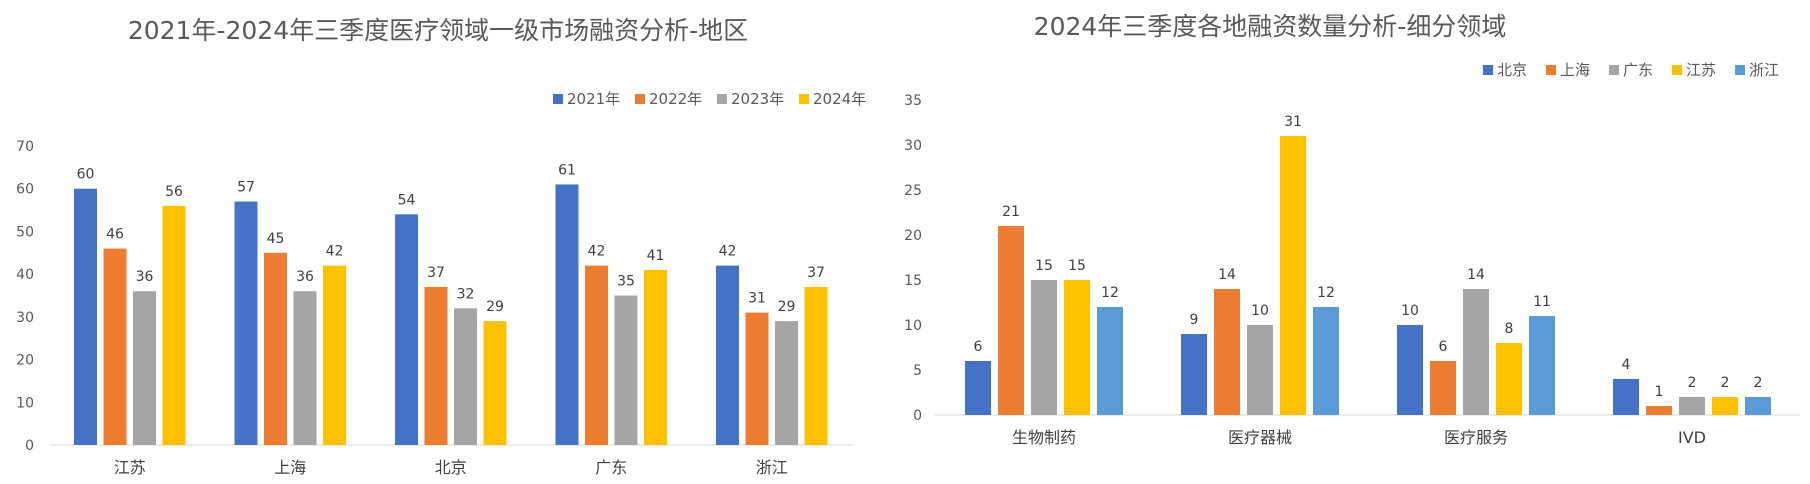  Describe the element at coordinates (115, 235) in the screenshot. I see `data-label: 46` at that location.